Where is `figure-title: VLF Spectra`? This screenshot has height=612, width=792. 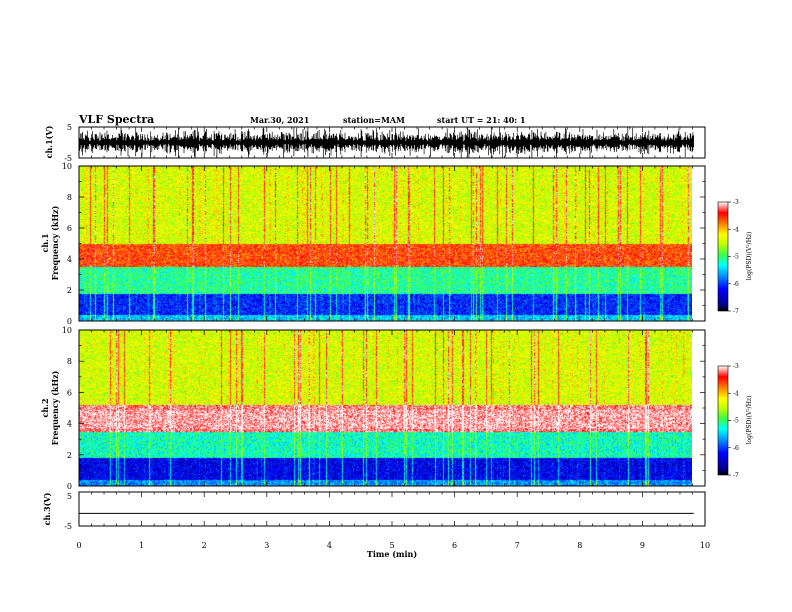
figure-title: VLF Spectra is located at coordinates (116, 119).